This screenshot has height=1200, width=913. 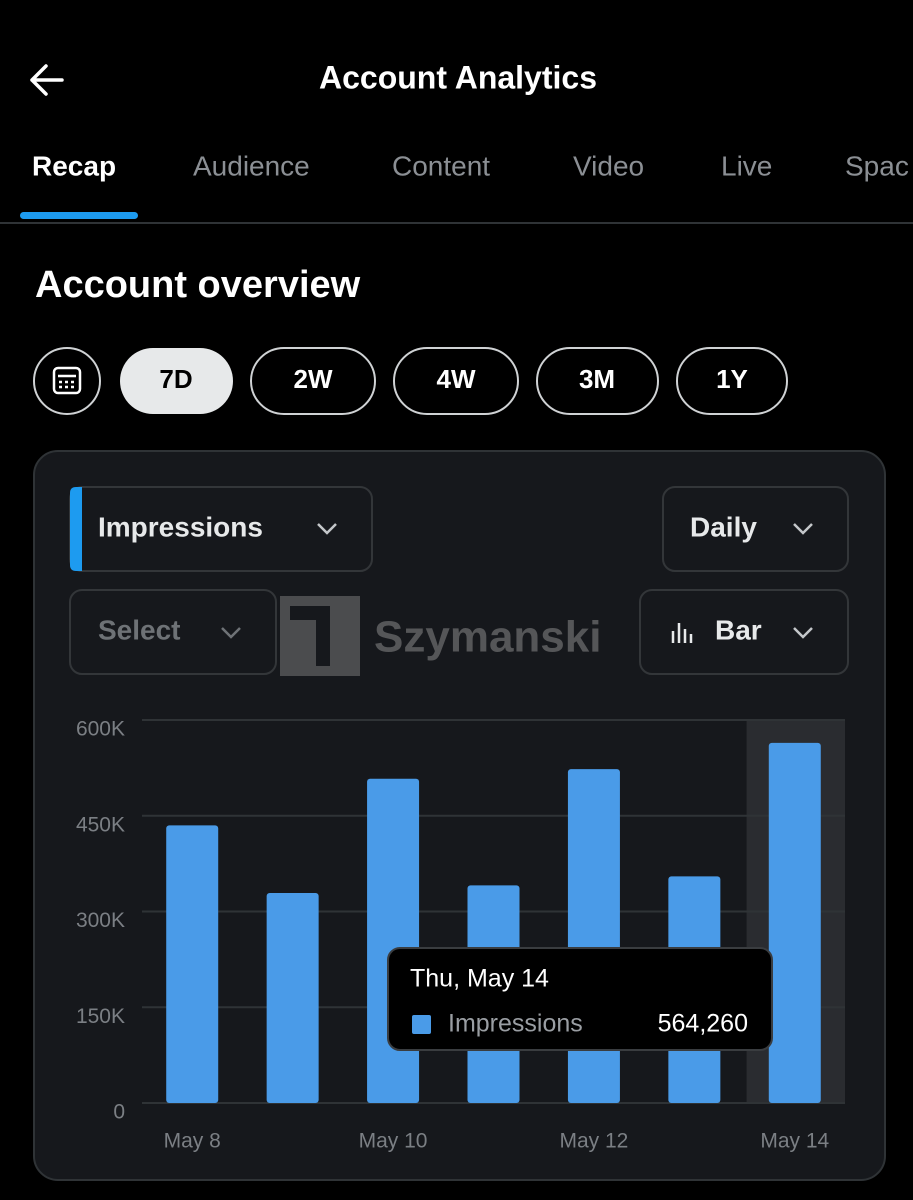 I want to click on tooltip: Thu, May 14 Impressions 564,260, so click(x=580, y=999).